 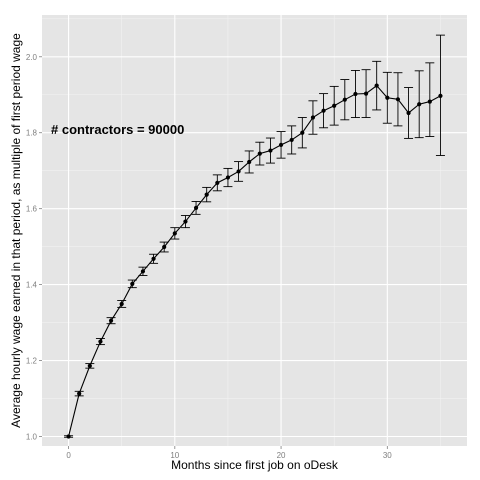 I want to click on y-tick-label: 1.8, so click(x=32, y=133).